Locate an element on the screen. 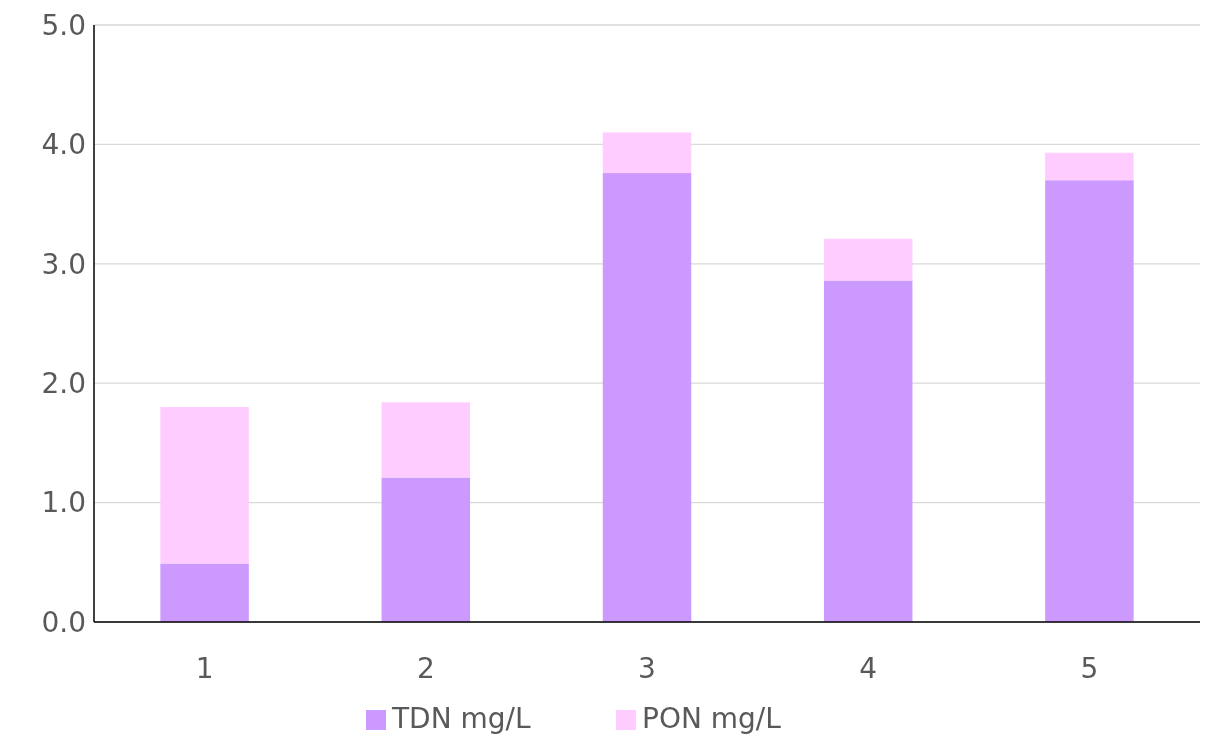 This screenshot has height=750, width=1209. y-tick-label: 4.0 is located at coordinates (63, 145).